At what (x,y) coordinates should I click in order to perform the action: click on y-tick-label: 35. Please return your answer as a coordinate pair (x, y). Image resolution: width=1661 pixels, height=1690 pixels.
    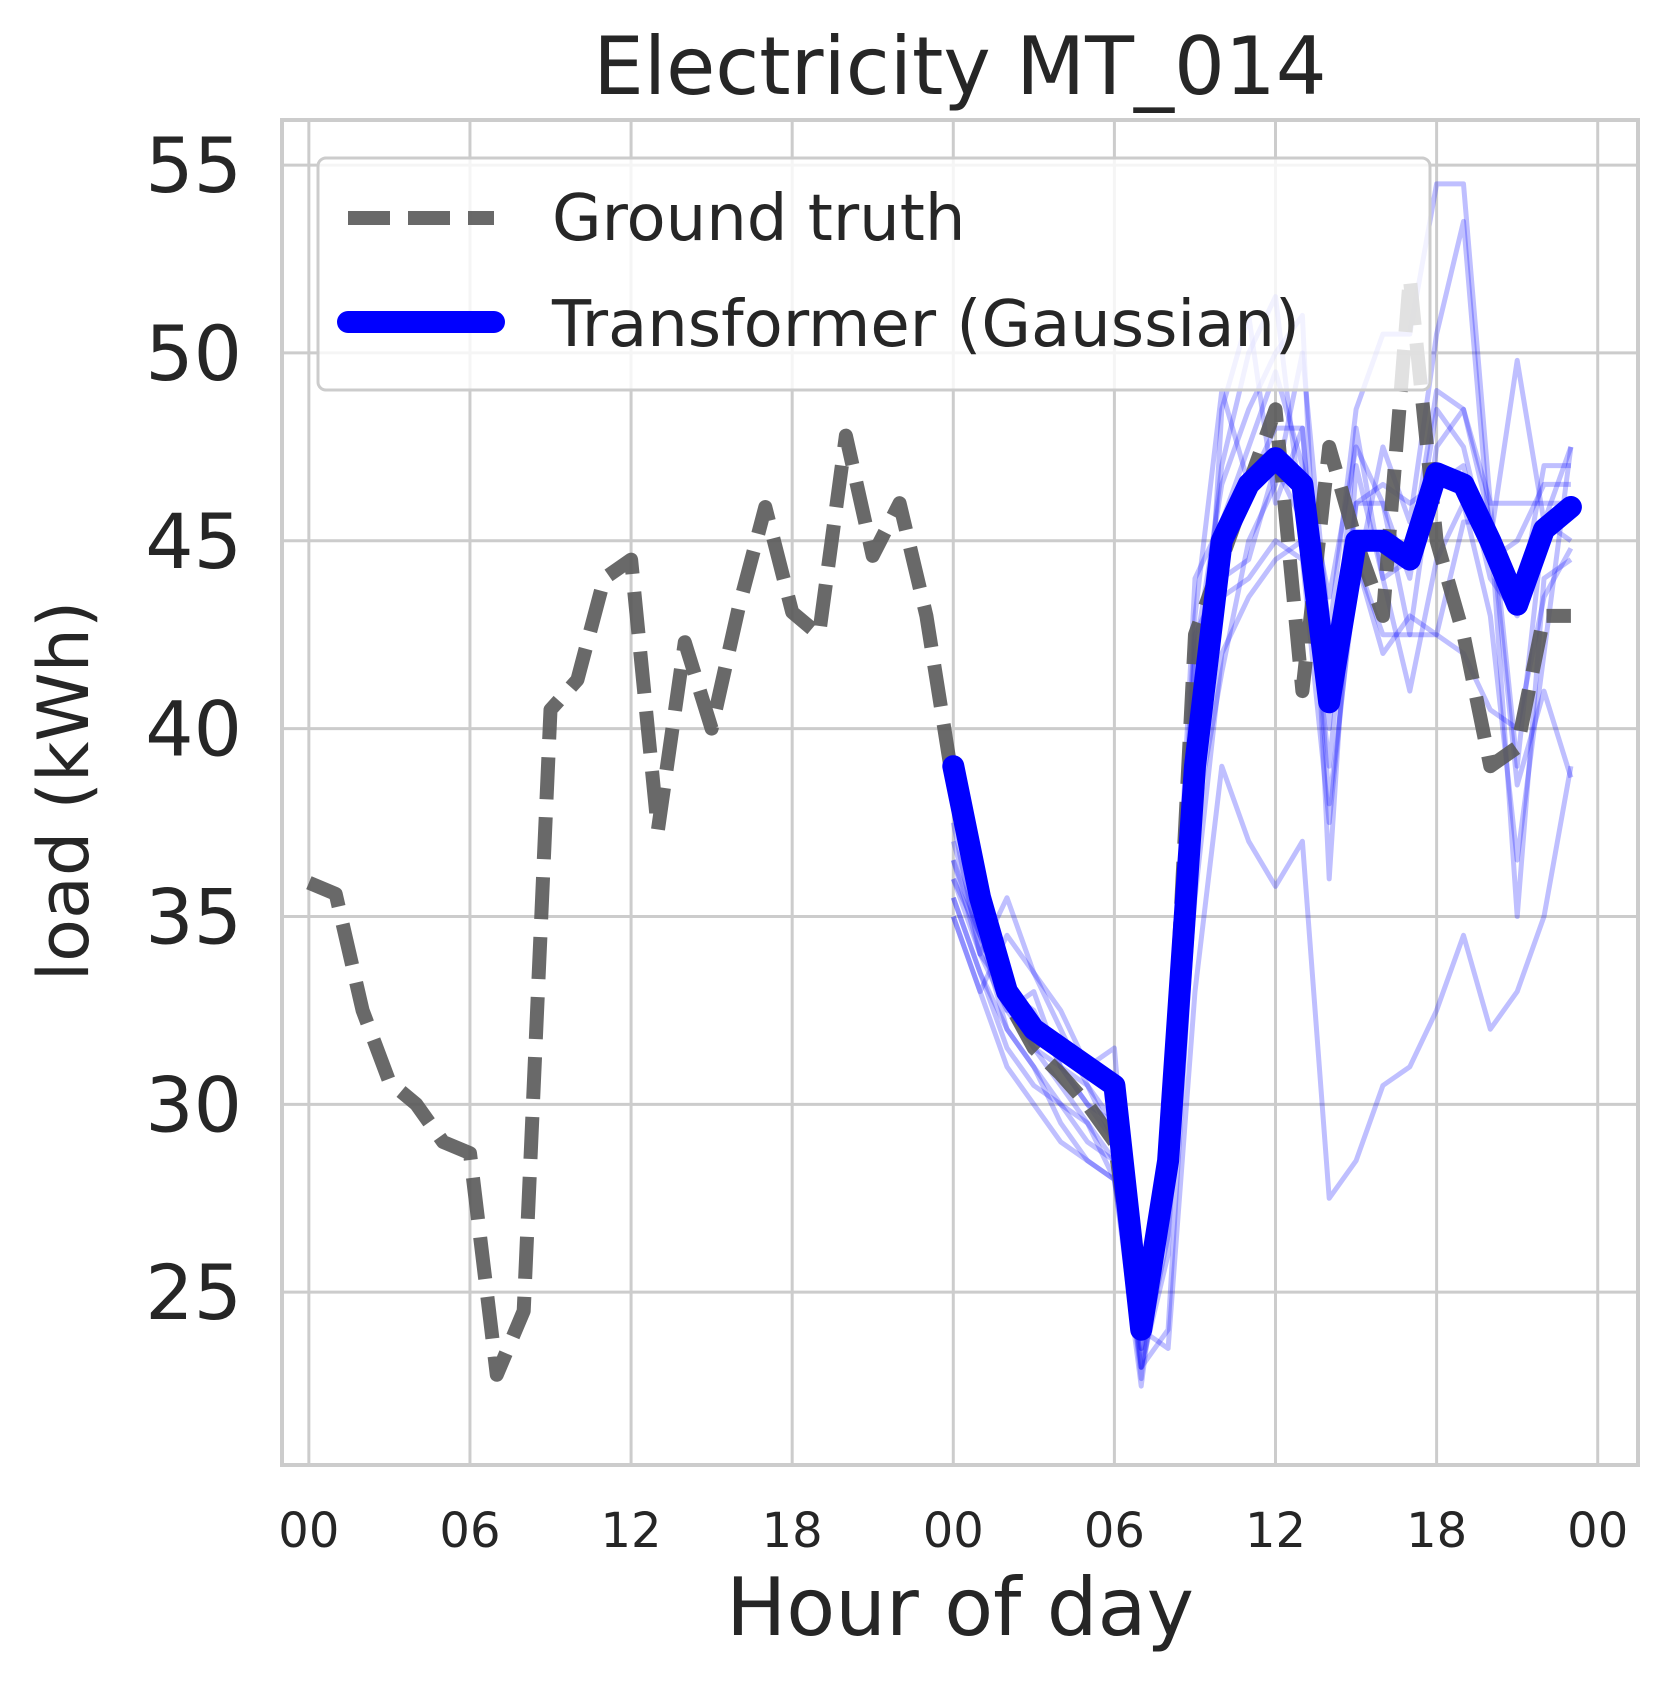
    Looking at the image, I should click on (193, 916).